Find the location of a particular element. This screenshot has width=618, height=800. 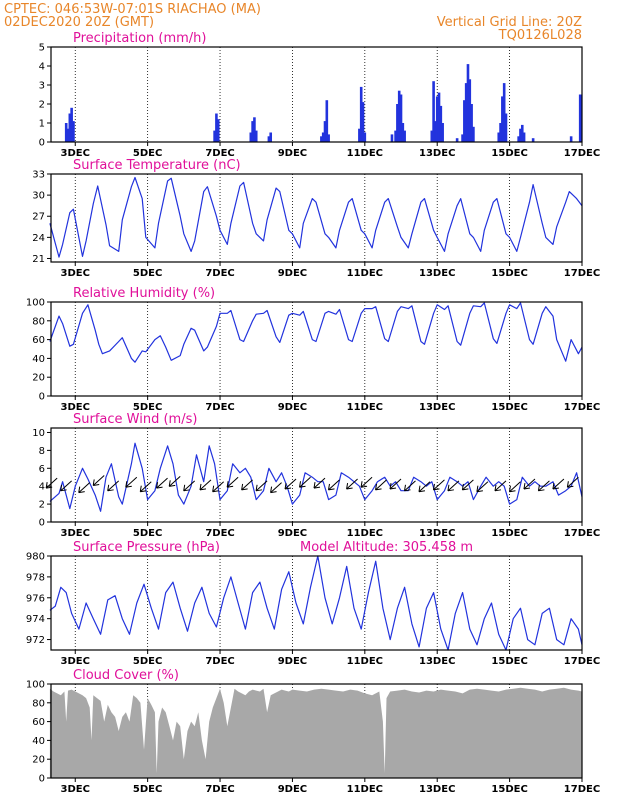

cloud-x-tick-label: 13DEC is located at coordinates (437, 789).